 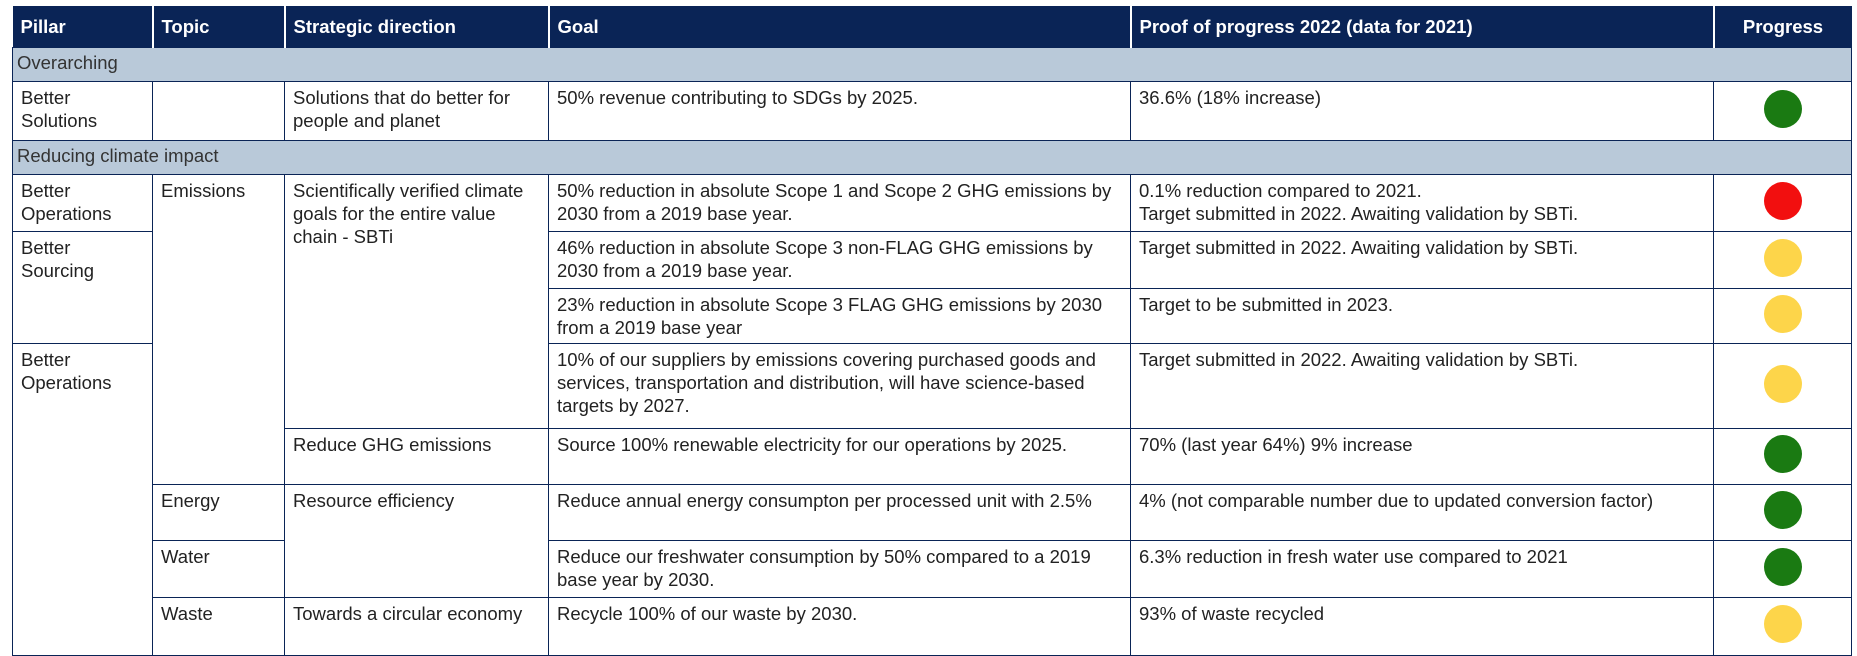 I want to click on header-cell: Pillar, so click(x=82, y=27).